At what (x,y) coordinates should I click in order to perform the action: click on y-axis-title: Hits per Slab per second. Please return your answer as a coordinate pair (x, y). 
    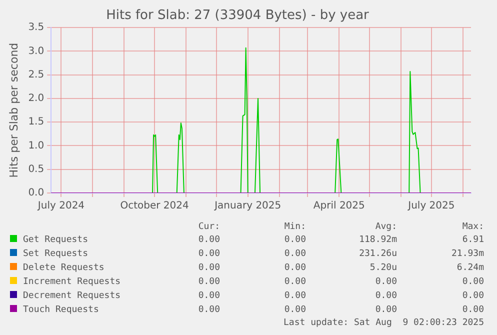
    Looking at the image, I should click on (13, 110).